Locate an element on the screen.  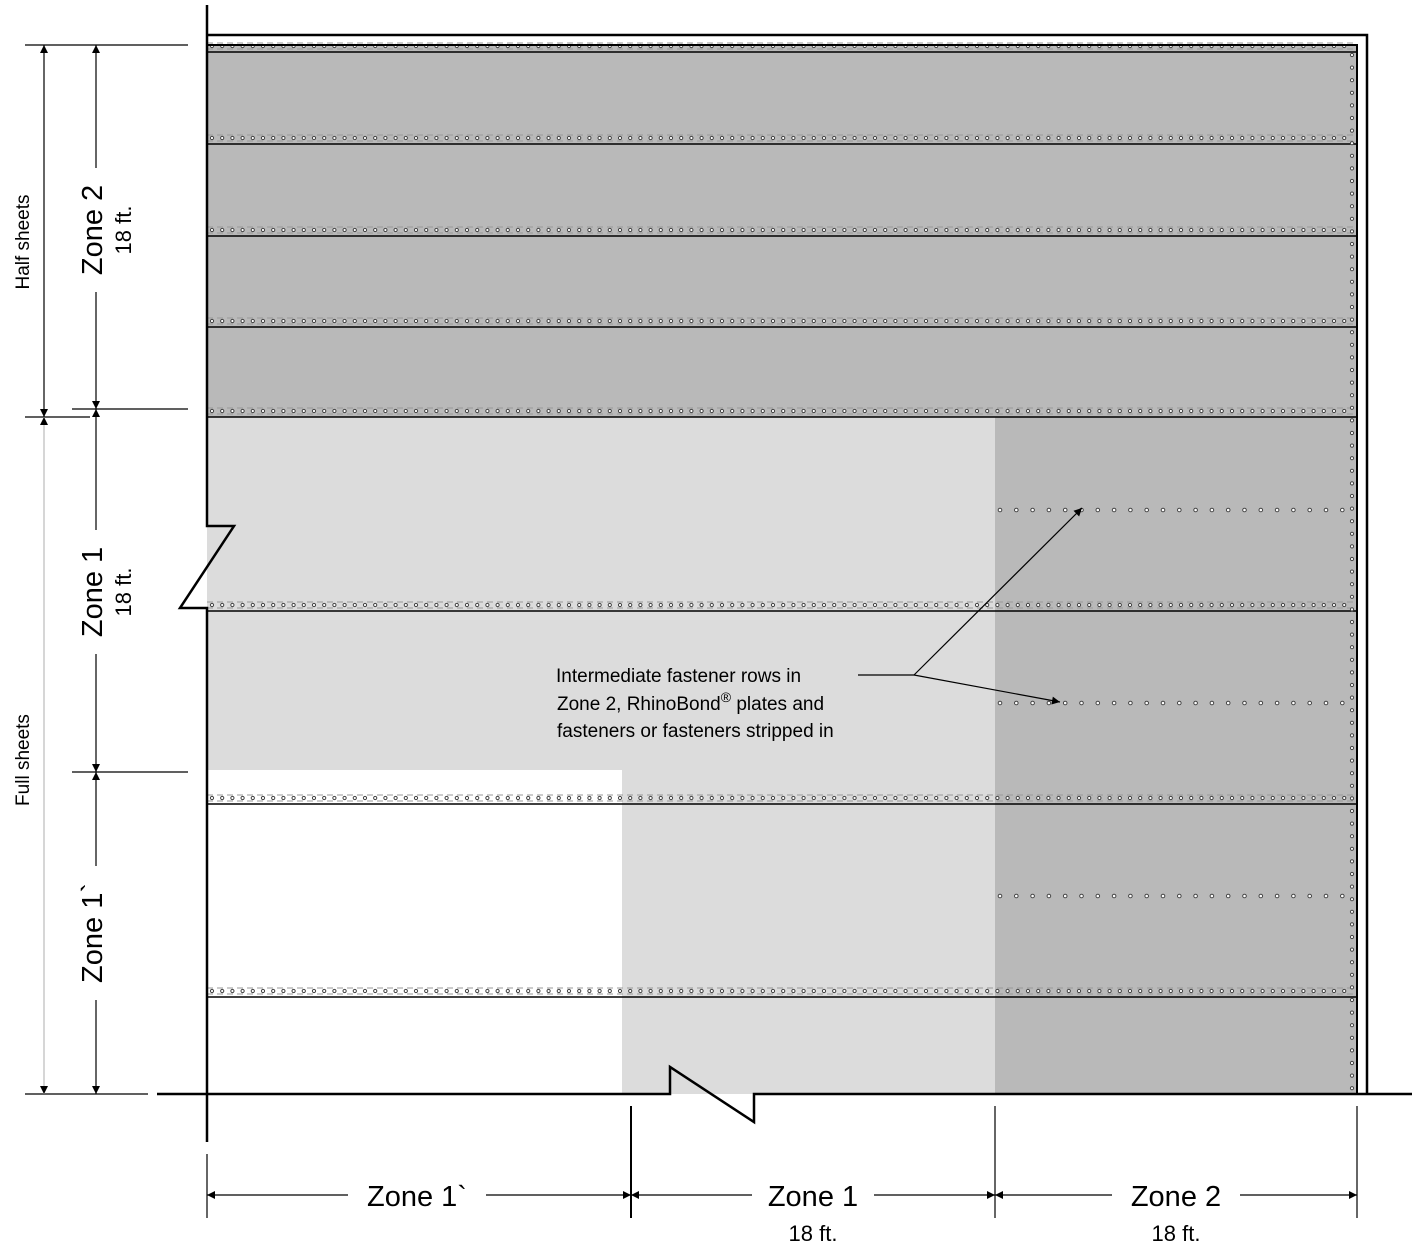
callout-leader-down is located at coordinates (987, 689).